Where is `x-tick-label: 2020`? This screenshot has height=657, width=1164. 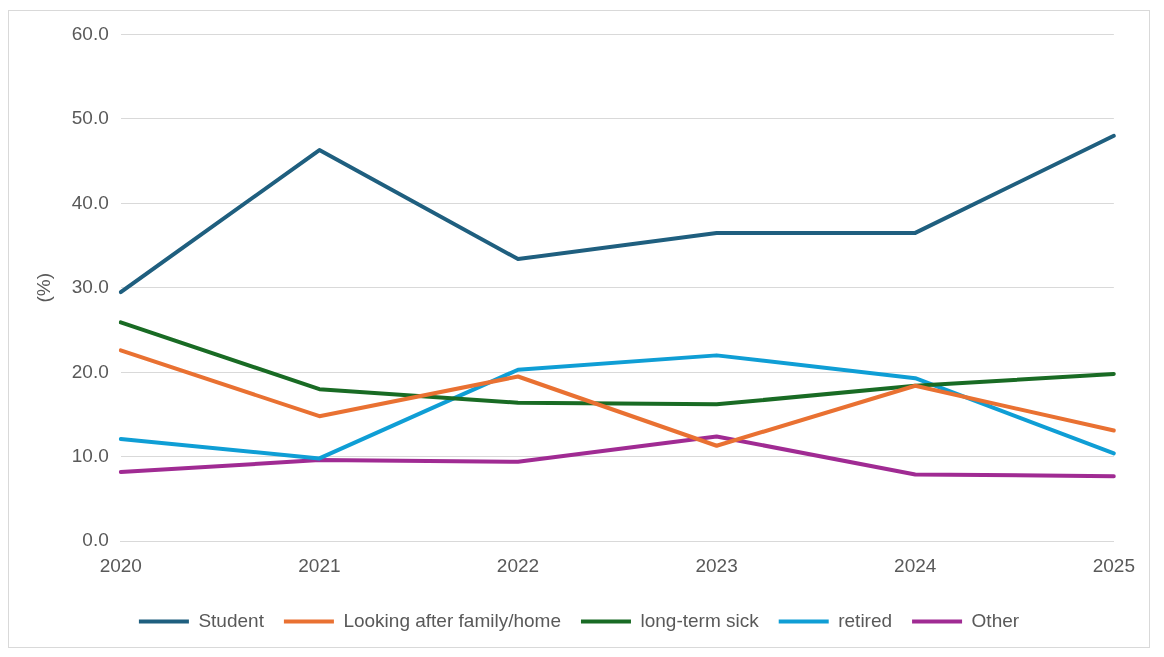
x-tick-label: 2020 is located at coordinates (120, 565).